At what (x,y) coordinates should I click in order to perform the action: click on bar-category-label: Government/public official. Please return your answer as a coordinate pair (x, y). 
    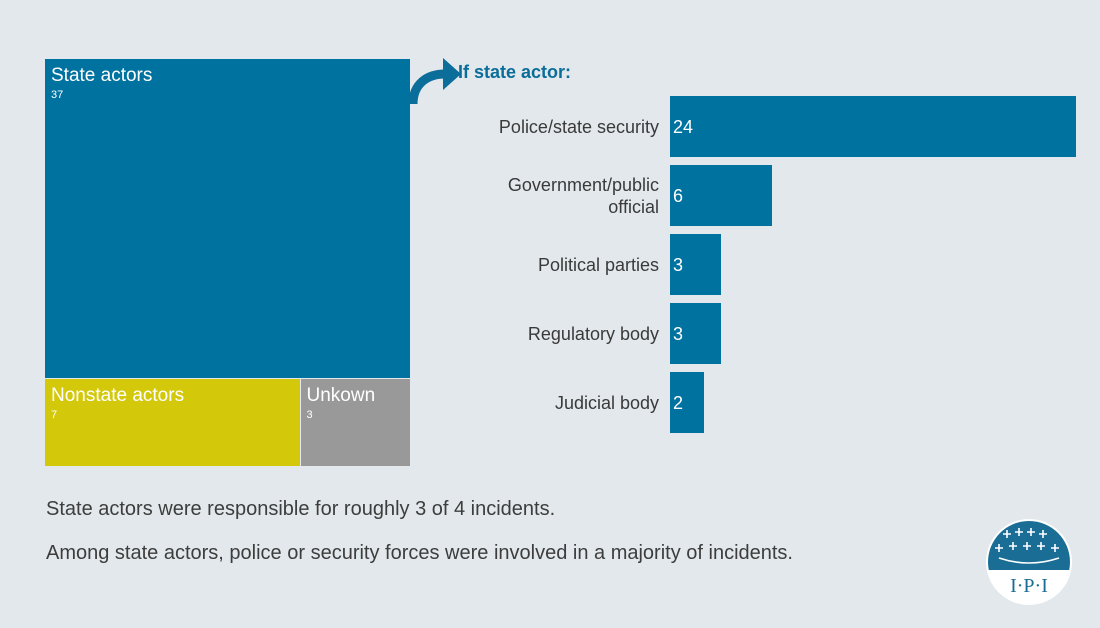
    Looking at the image, I should click on (583, 195).